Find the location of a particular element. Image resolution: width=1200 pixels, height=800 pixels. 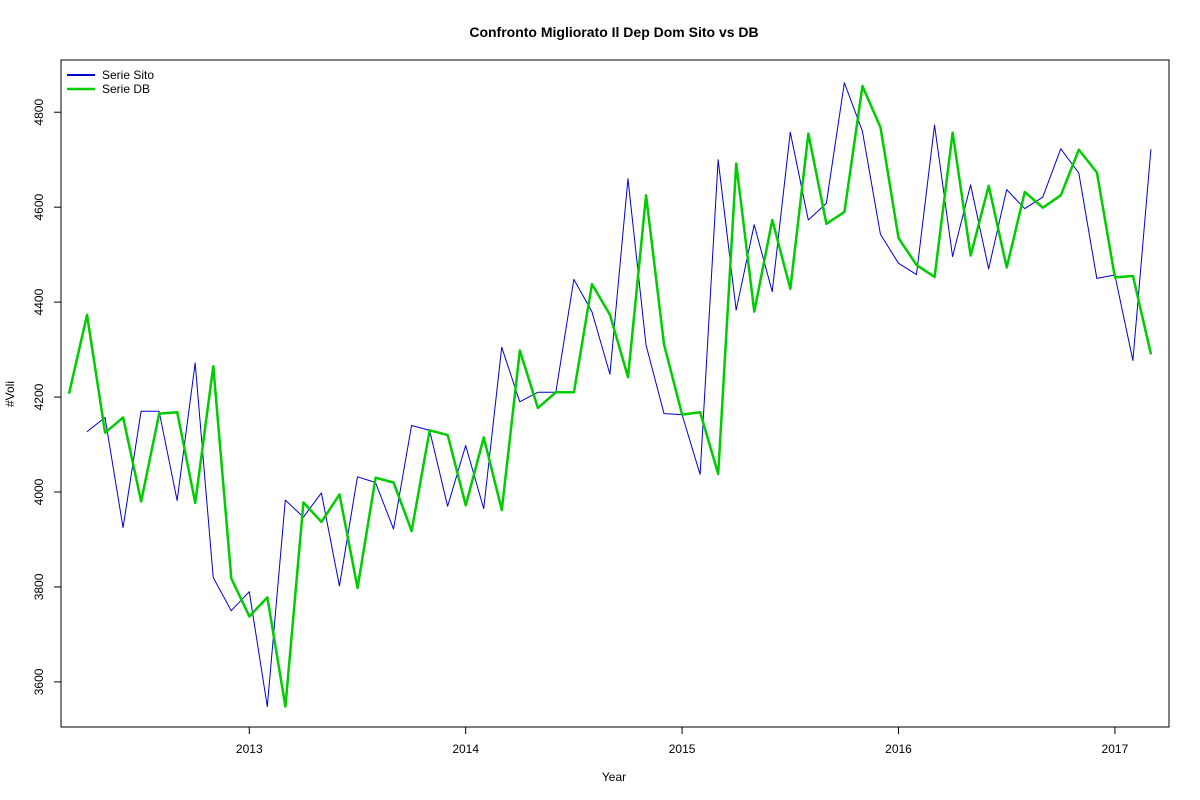

y-tick-label-4800: 4800 is located at coordinates (39, 112).